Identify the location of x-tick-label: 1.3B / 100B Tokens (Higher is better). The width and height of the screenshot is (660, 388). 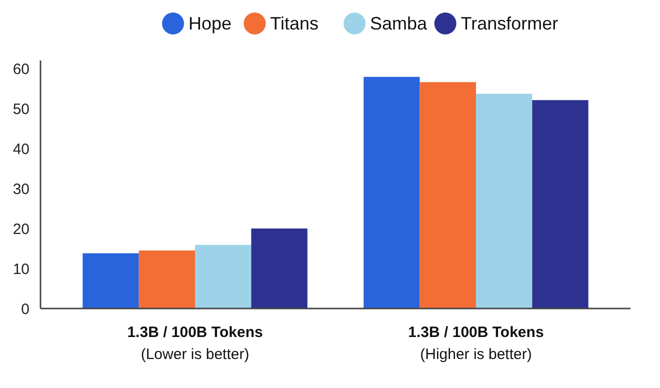
(476, 343).